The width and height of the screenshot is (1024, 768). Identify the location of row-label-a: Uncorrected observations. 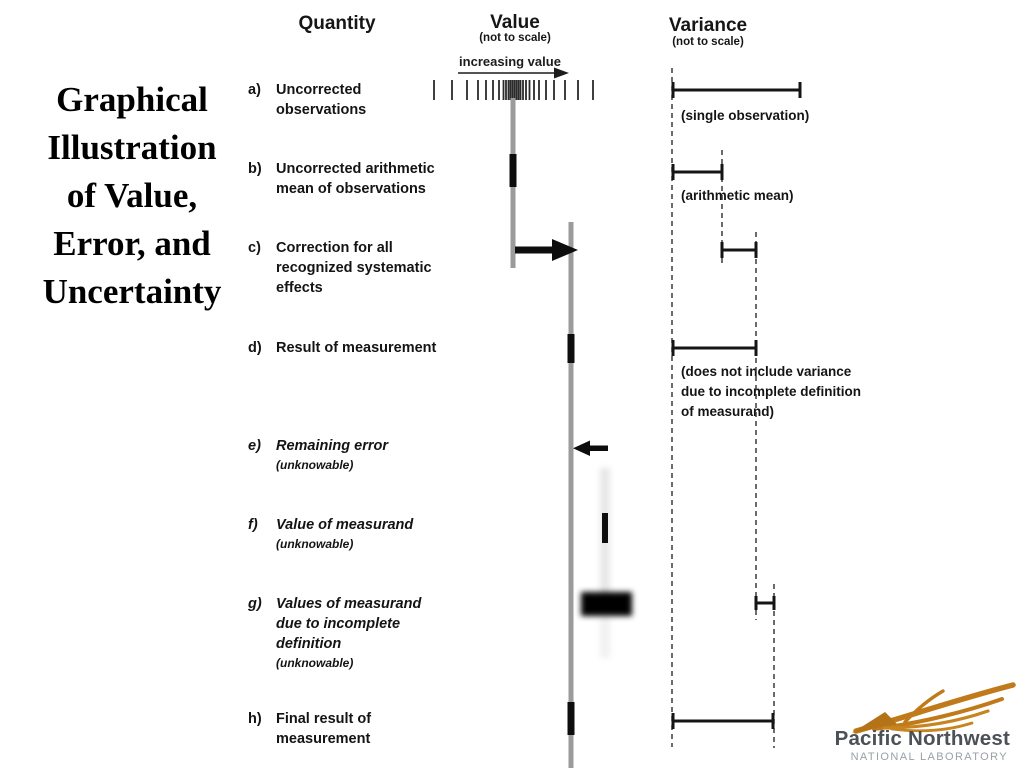
(321, 100).